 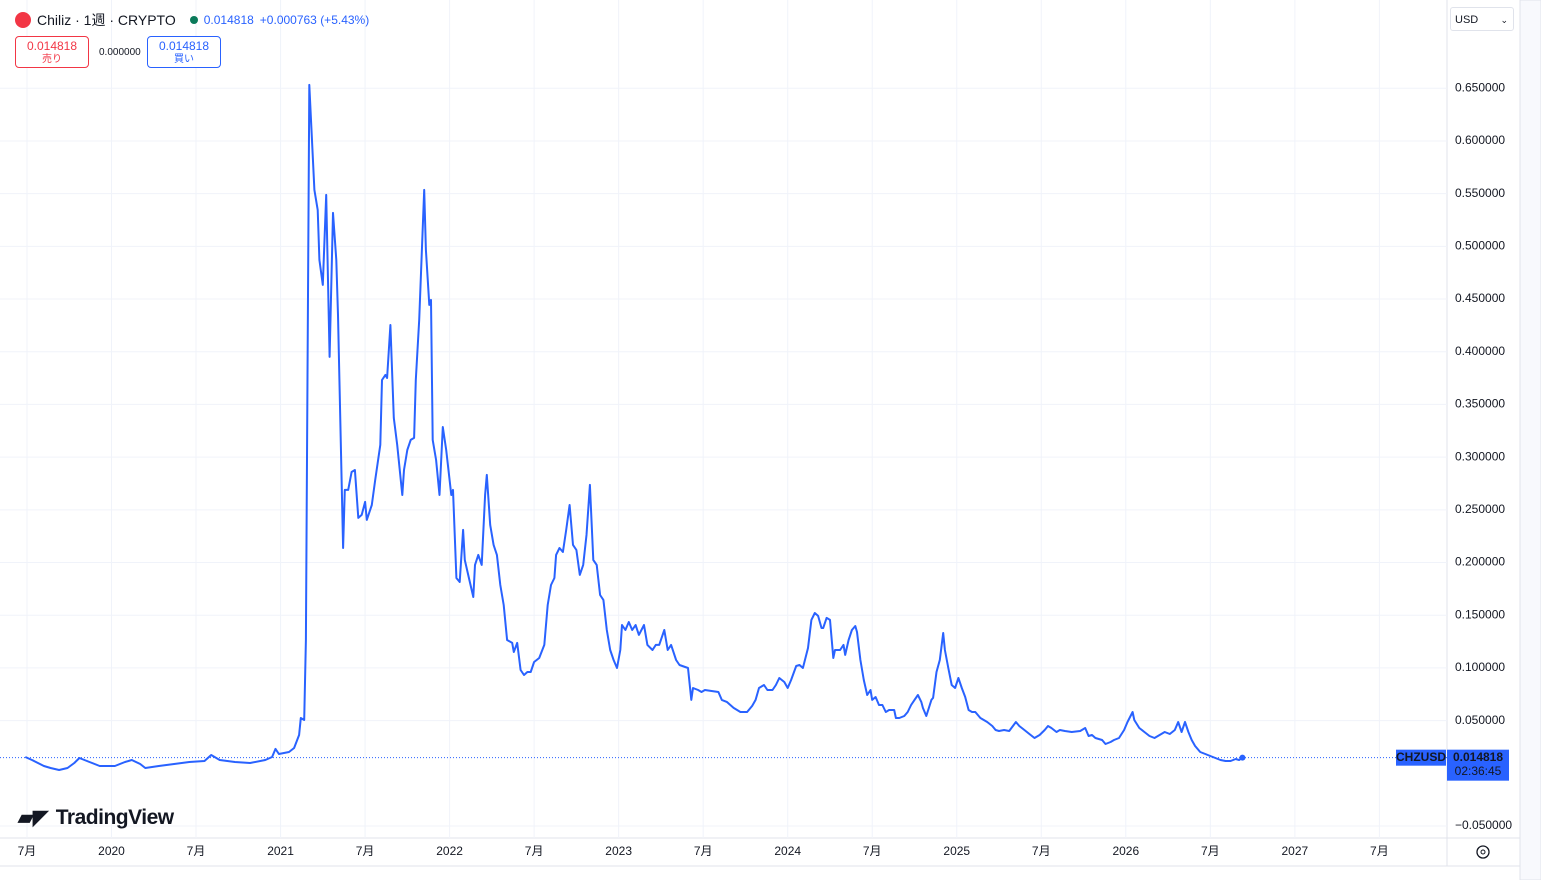 What do you see at coordinates (114, 817) in the screenshot?
I see `logo-text: TradingView` at bounding box center [114, 817].